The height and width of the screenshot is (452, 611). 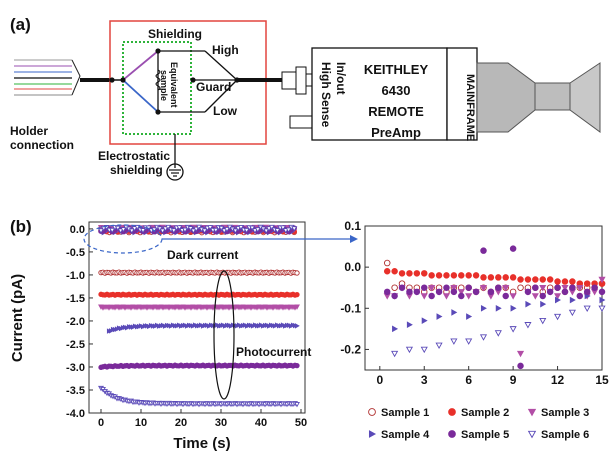 I want to click on main-x-tick-label: 40, so click(x=261, y=423).